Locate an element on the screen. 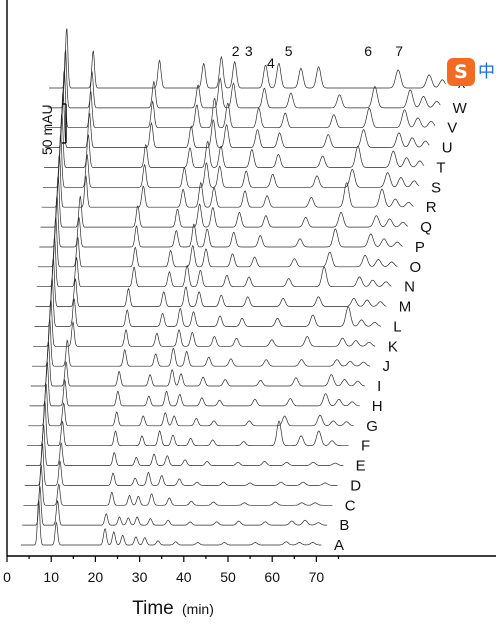 Image resolution: width=496 pixels, height=627 pixels. scale-bar: 50 mAU is located at coordinates (53, 129).